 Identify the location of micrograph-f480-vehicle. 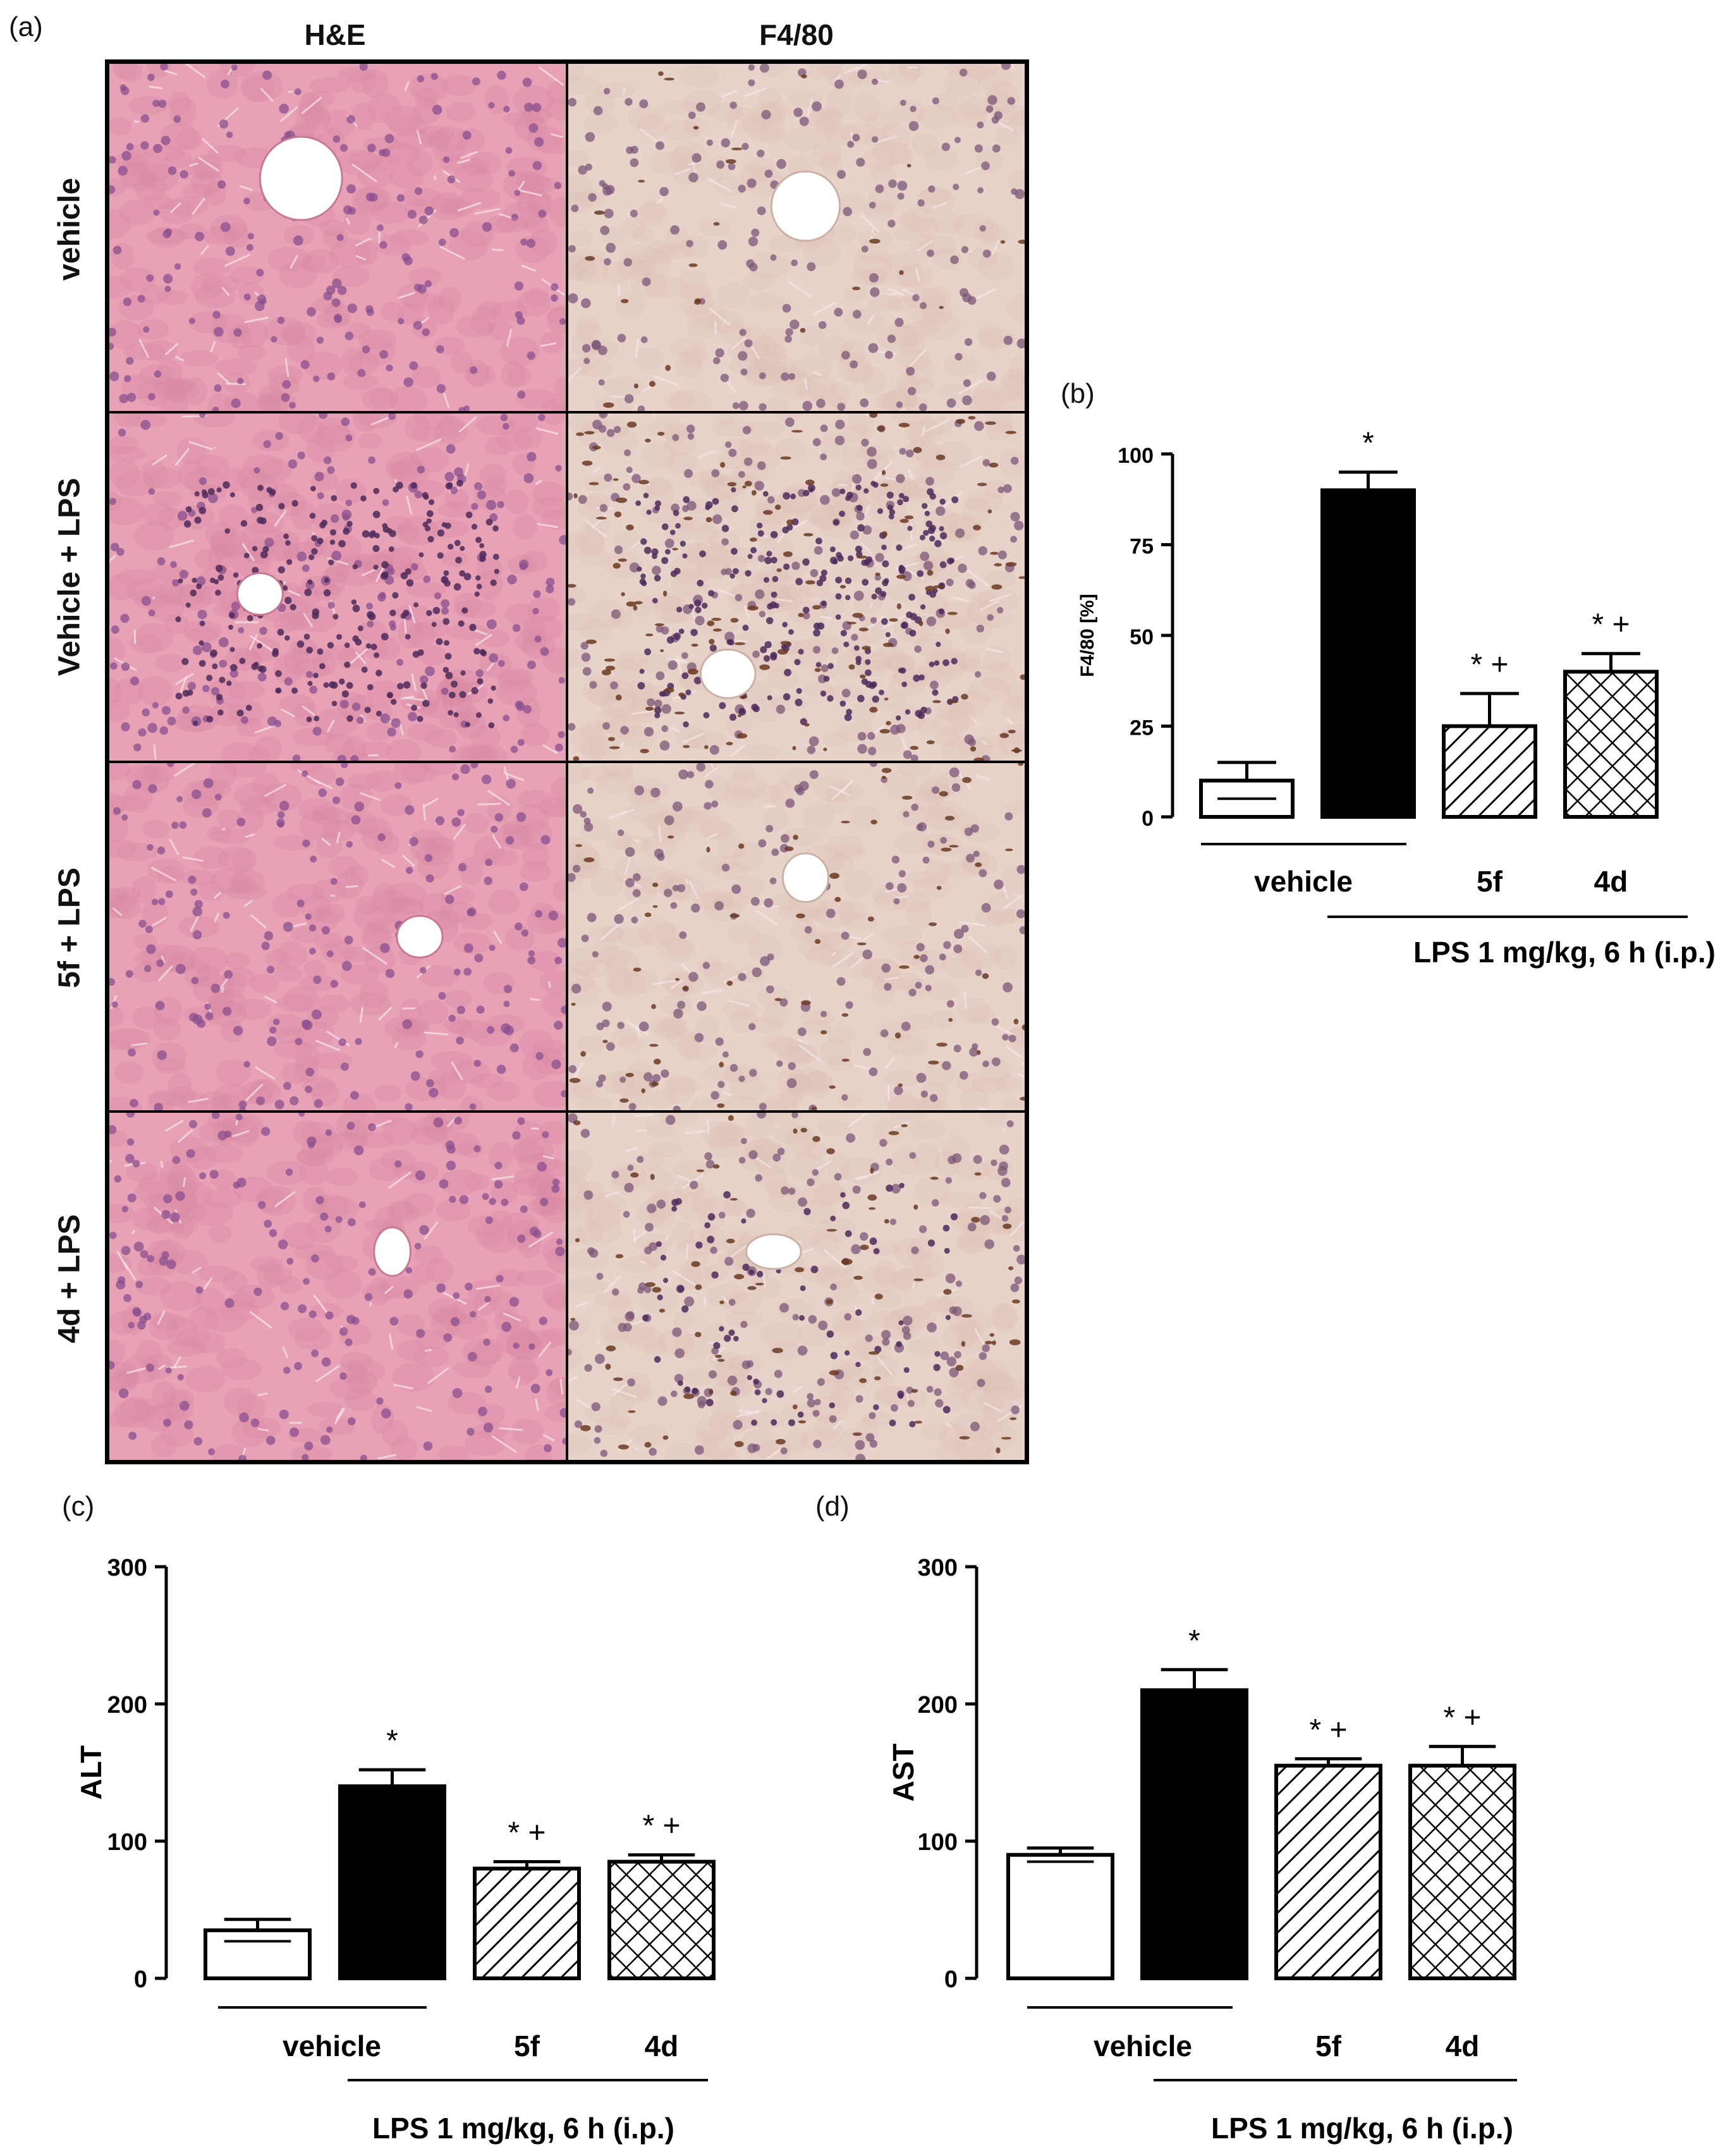
(796, 237).